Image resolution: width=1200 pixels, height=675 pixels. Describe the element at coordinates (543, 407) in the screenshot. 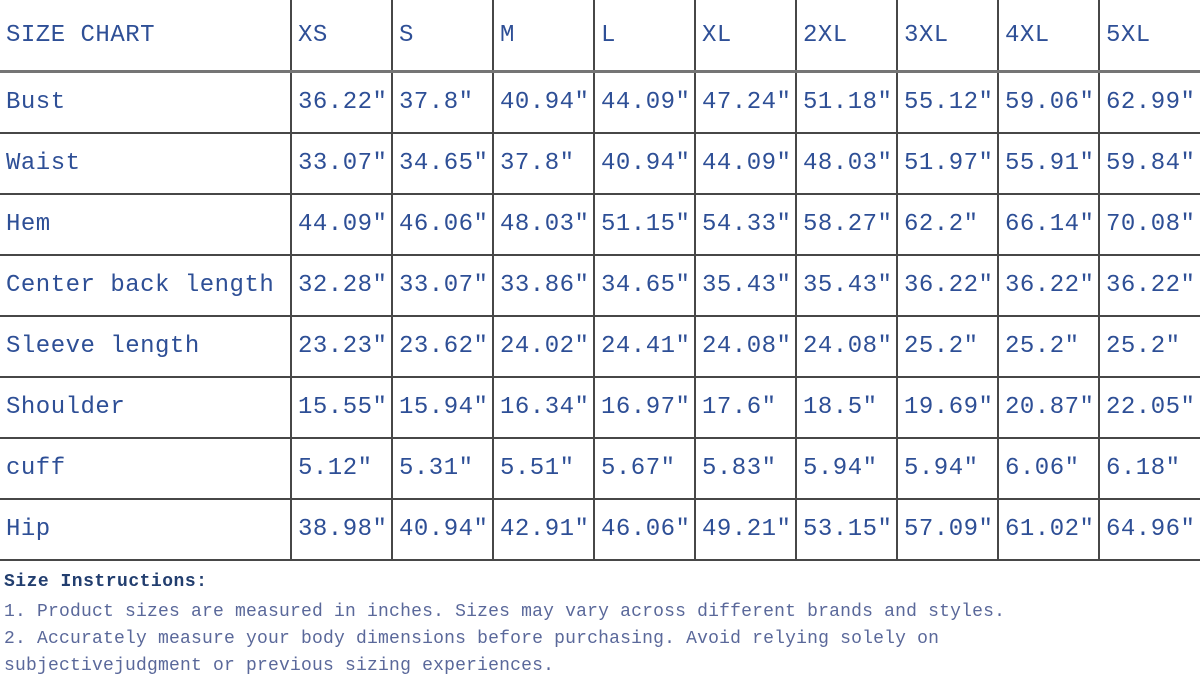

I see `size-value-cell: 16.34″` at that location.